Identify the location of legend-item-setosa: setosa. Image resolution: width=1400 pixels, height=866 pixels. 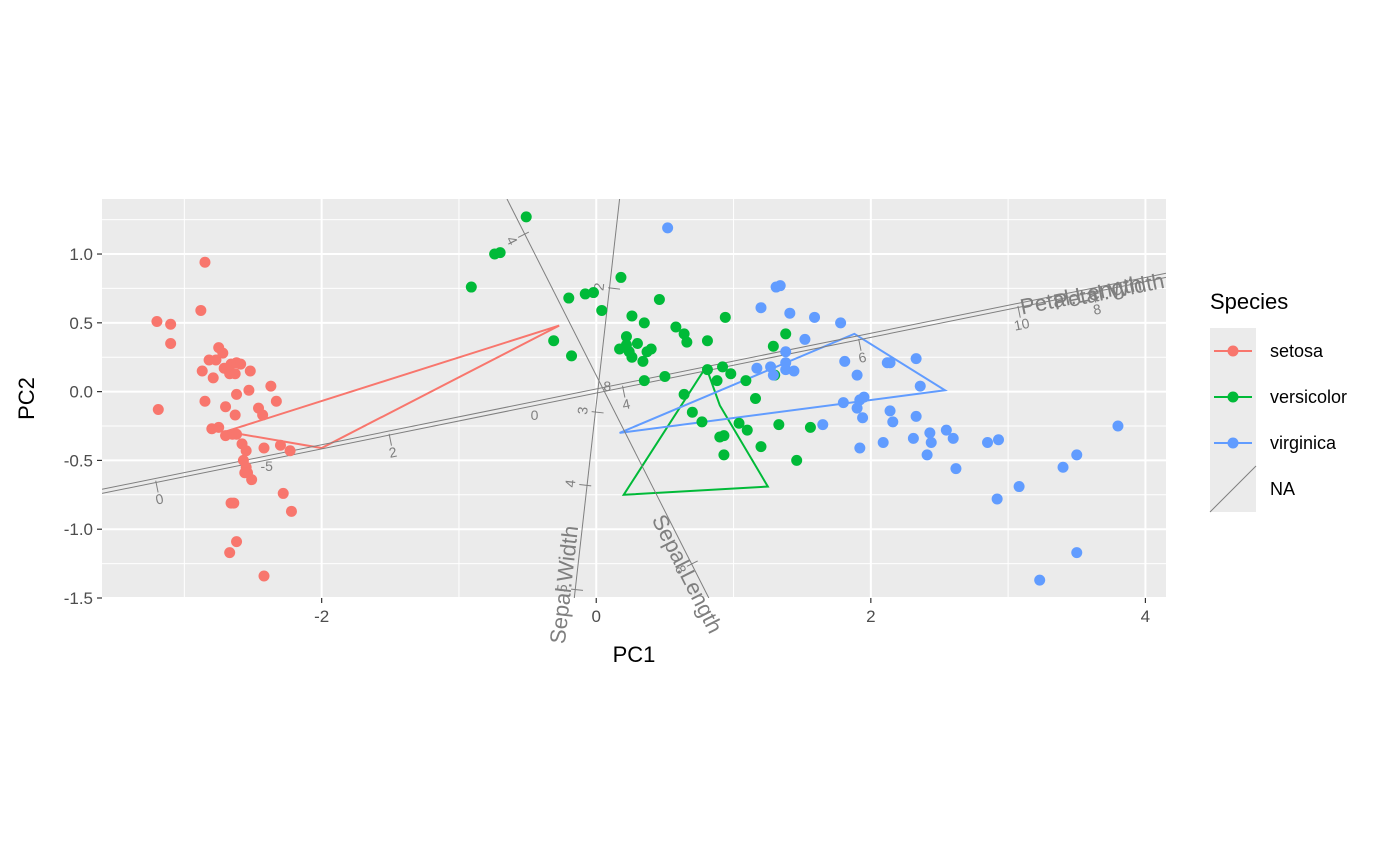
(1267, 351).